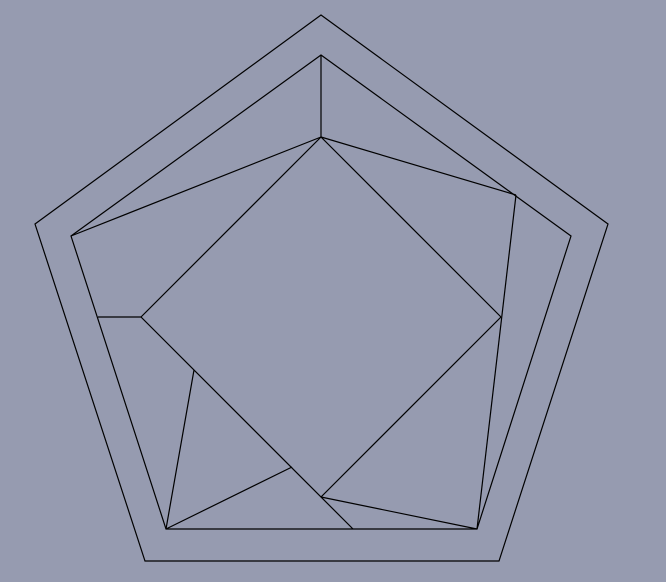 This screenshot has height=582, width=666. What do you see at coordinates (496, 362) in the screenshot?
I see `edge-c` at bounding box center [496, 362].